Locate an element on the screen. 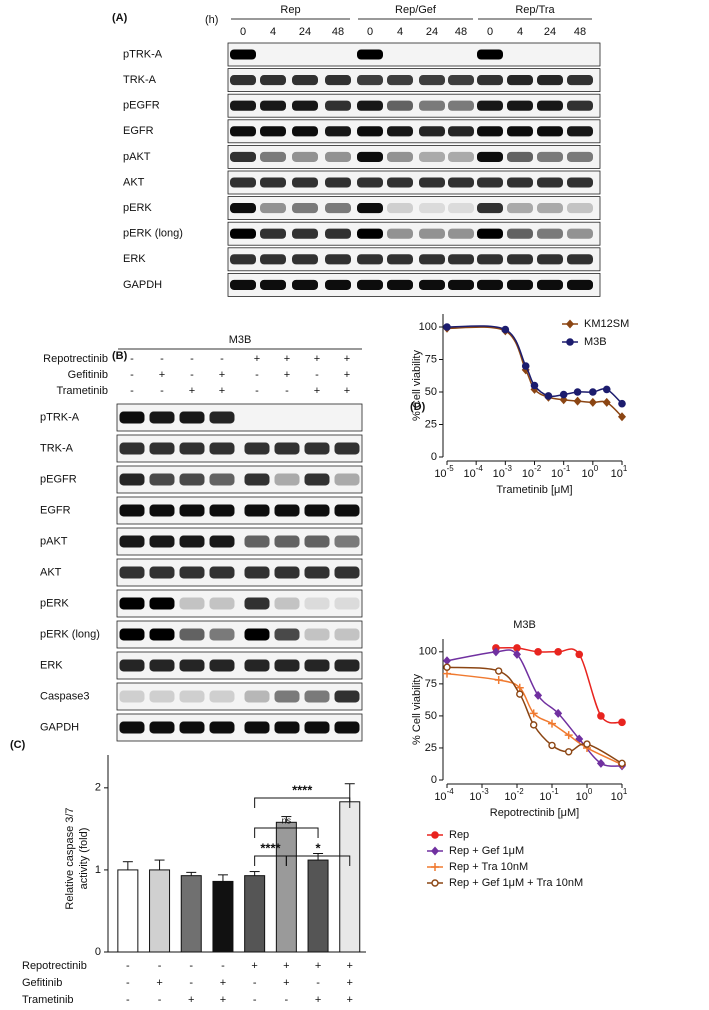 The width and height of the screenshot is (709, 1010). significance-label: ns is located at coordinates (287, 820).